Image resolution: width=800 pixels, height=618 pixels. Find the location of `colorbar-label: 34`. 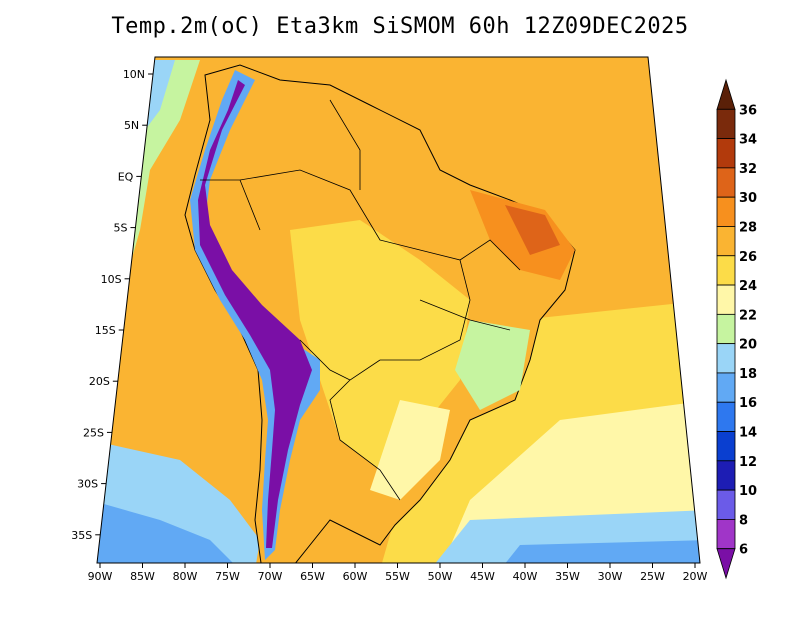

colorbar-label: 34 is located at coordinates (748, 140).